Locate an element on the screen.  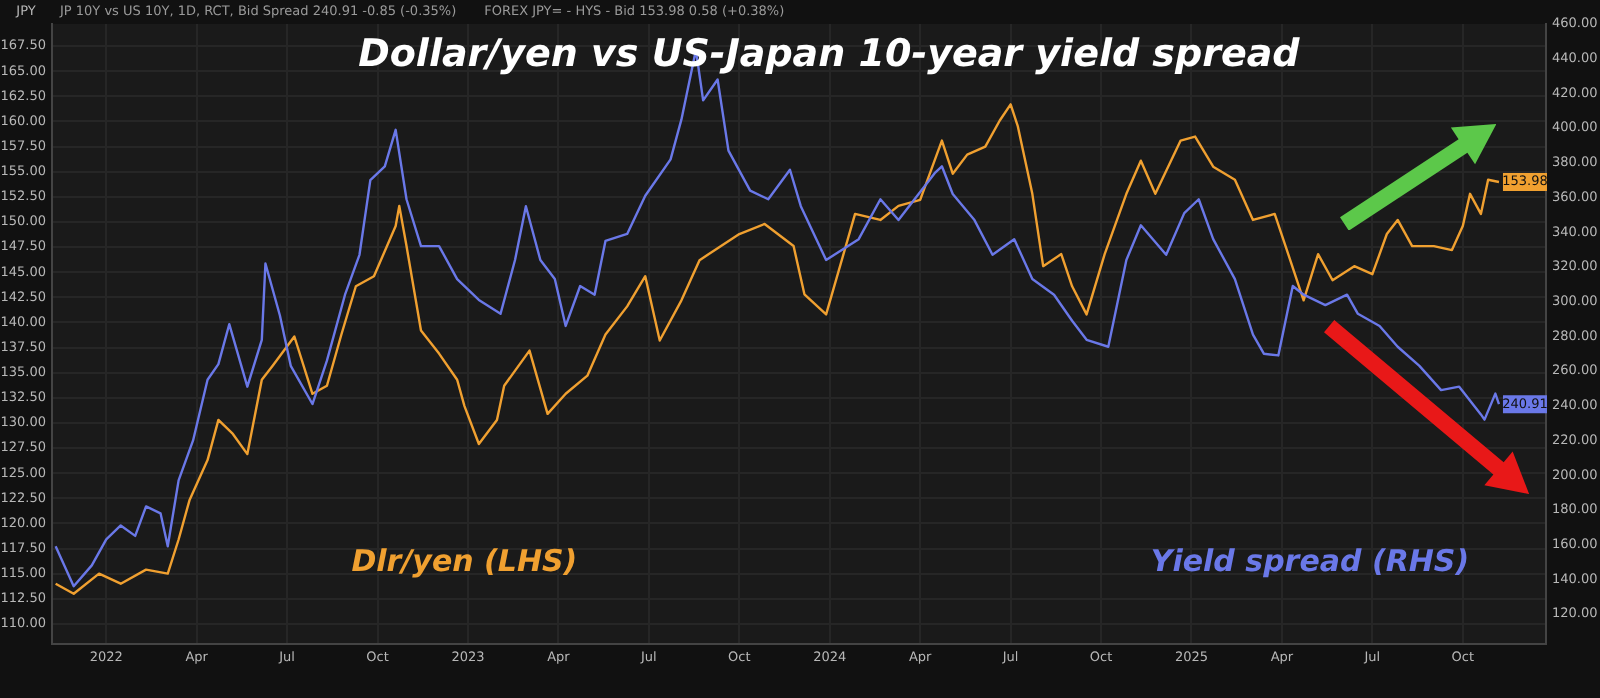
text: Dlr/yen (LHS) is located at coordinates (464, 561).